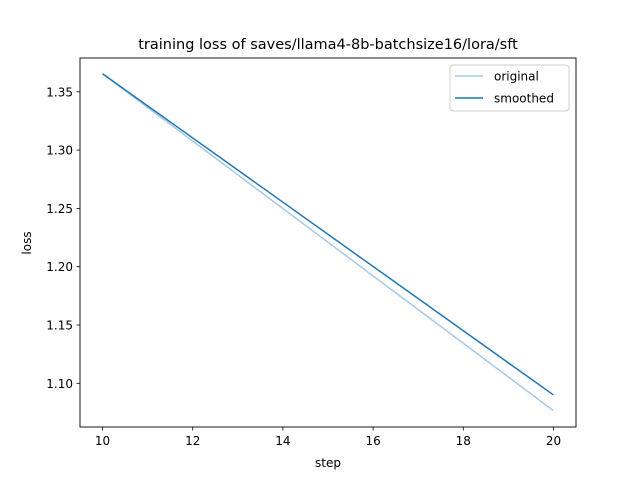 The width and height of the screenshot is (640, 484). Describe the element at coordinates (59, 267) in the screenshot. I see `y-tick-label: 1.20` at that location.